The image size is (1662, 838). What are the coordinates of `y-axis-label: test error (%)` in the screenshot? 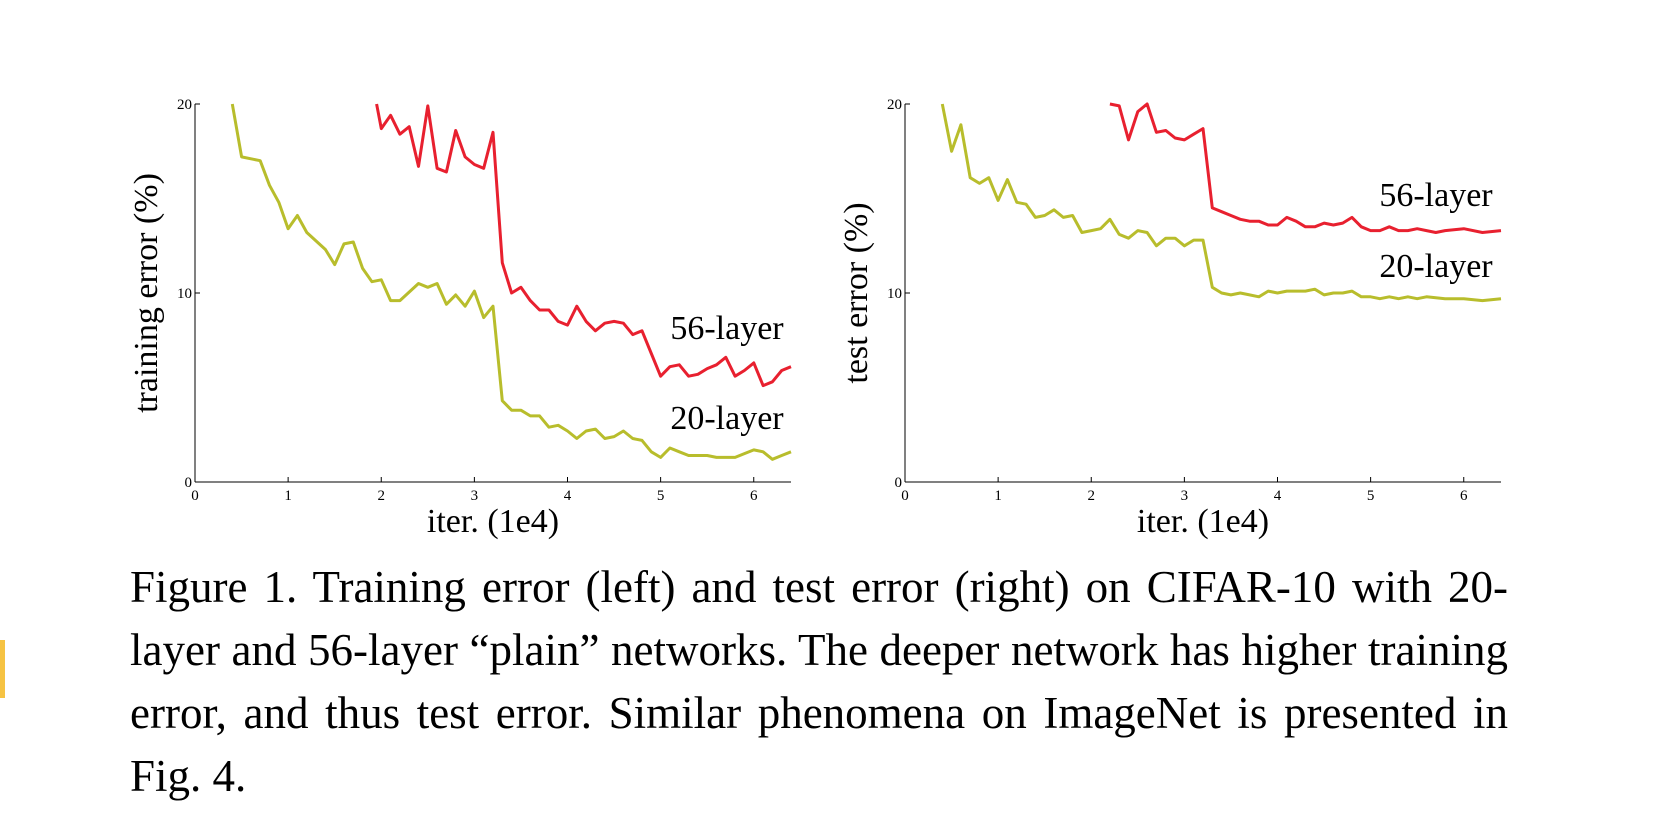 It's located at (856, 292).